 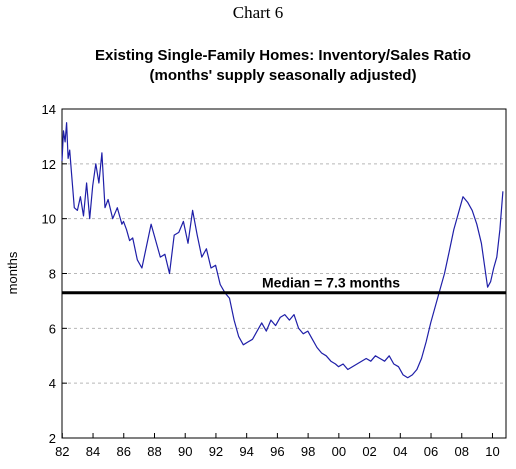 What do you see at coordinates (154, 451) in the screenshot?
I see `x-tick-label: 88` at bounding box center [154, 451].